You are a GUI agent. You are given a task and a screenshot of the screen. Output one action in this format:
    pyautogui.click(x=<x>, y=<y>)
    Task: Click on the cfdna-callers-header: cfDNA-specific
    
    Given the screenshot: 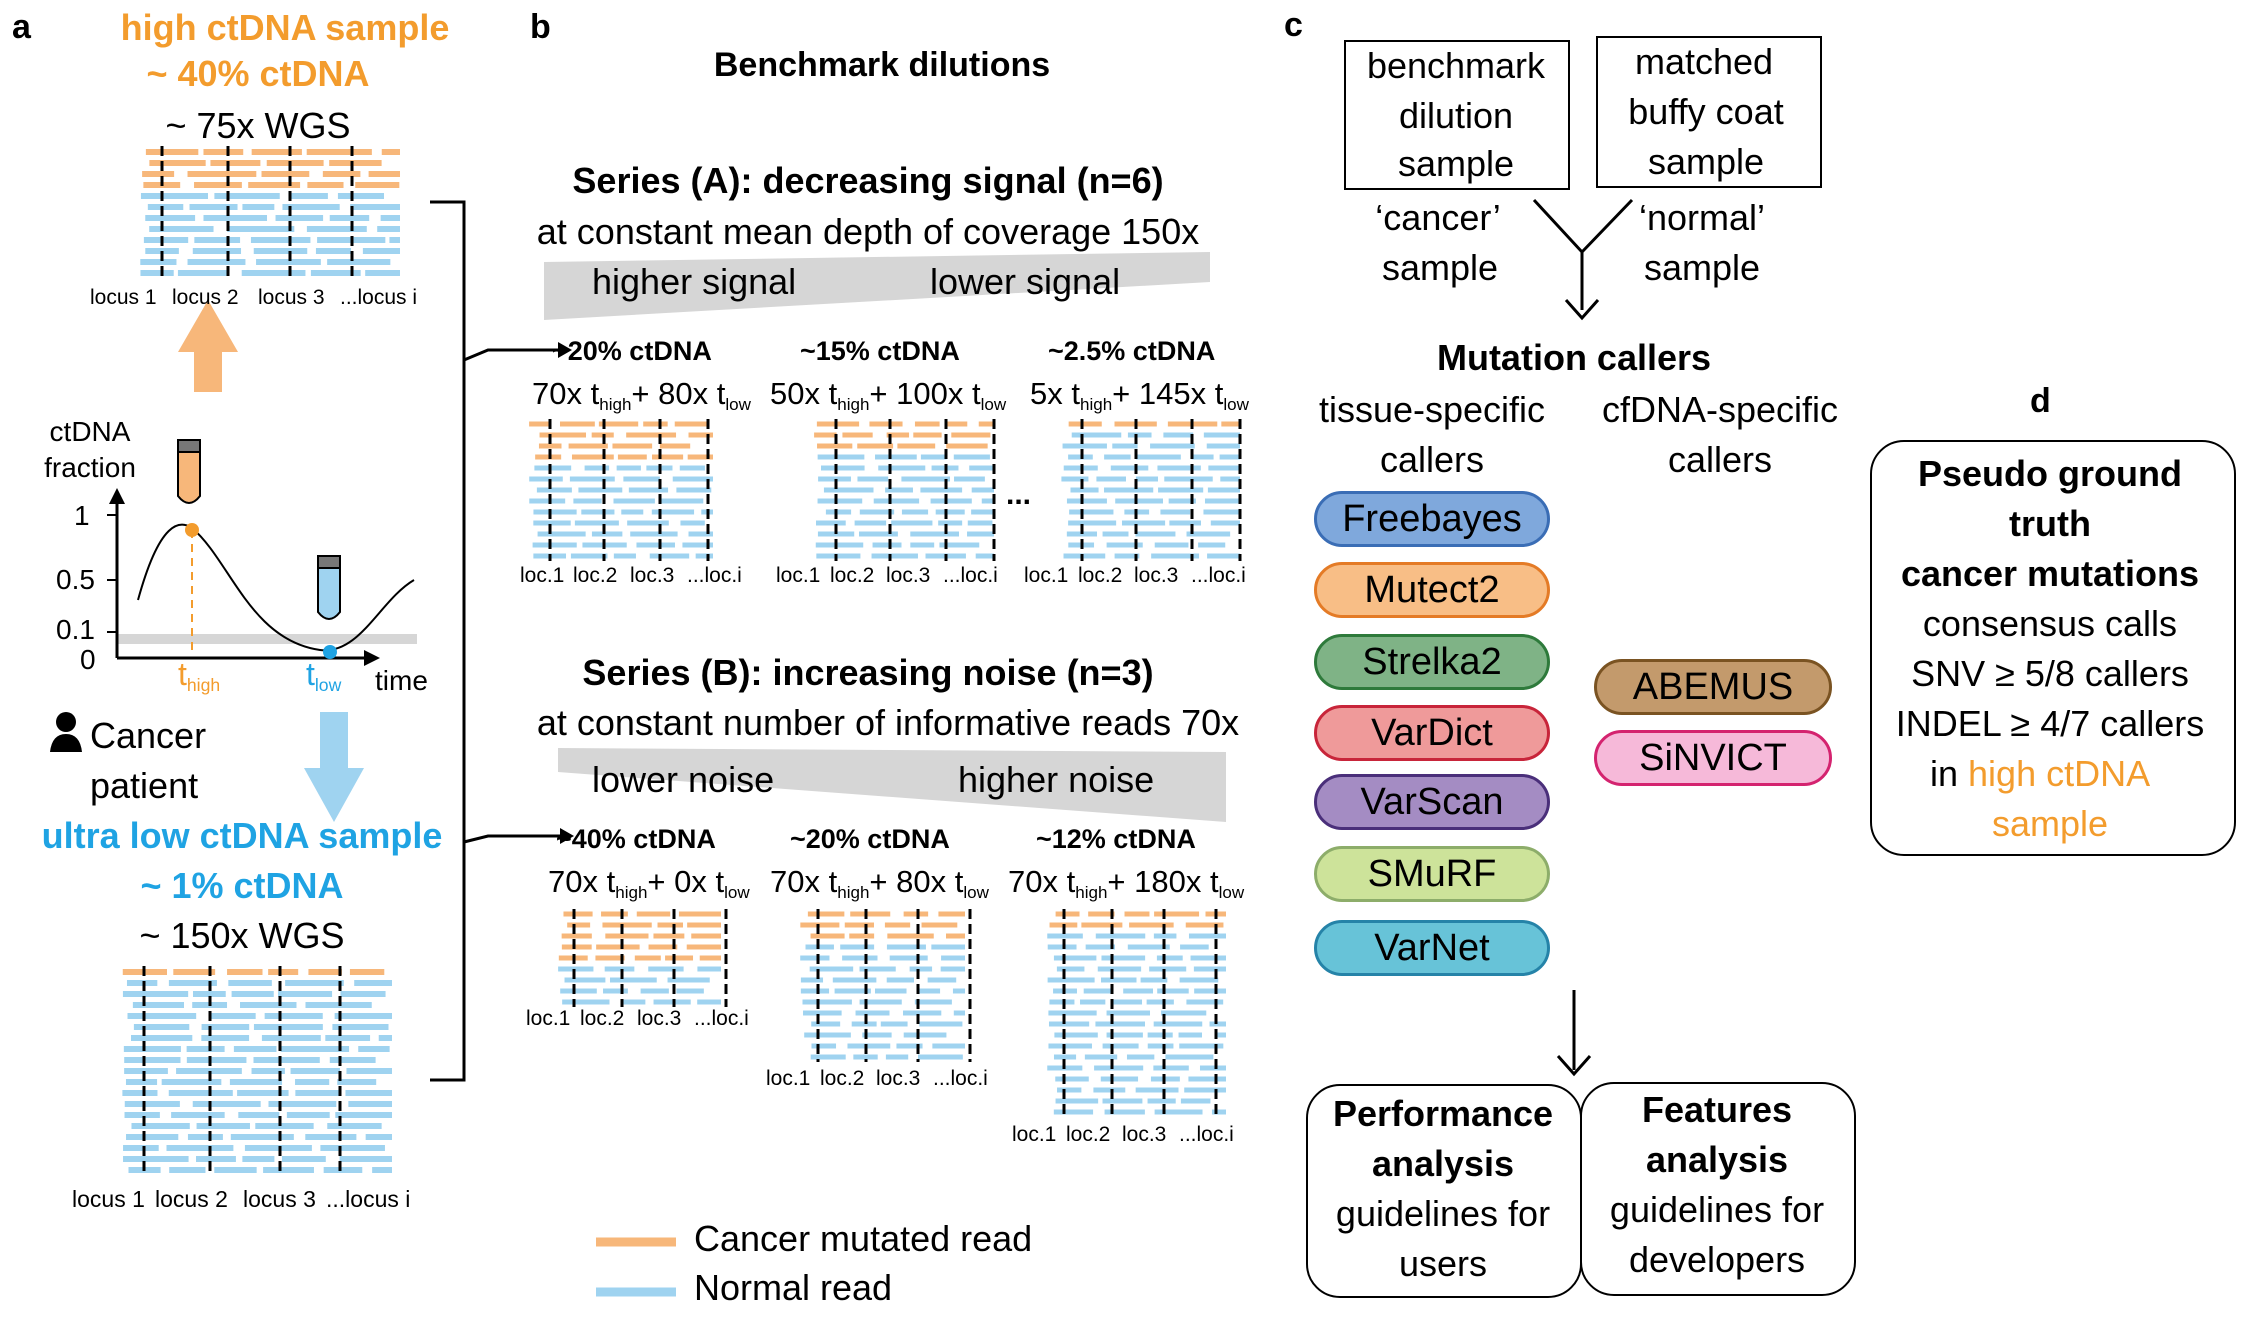 What is the action you would take?
    pyautogui.click(x=1720, y=409)
    